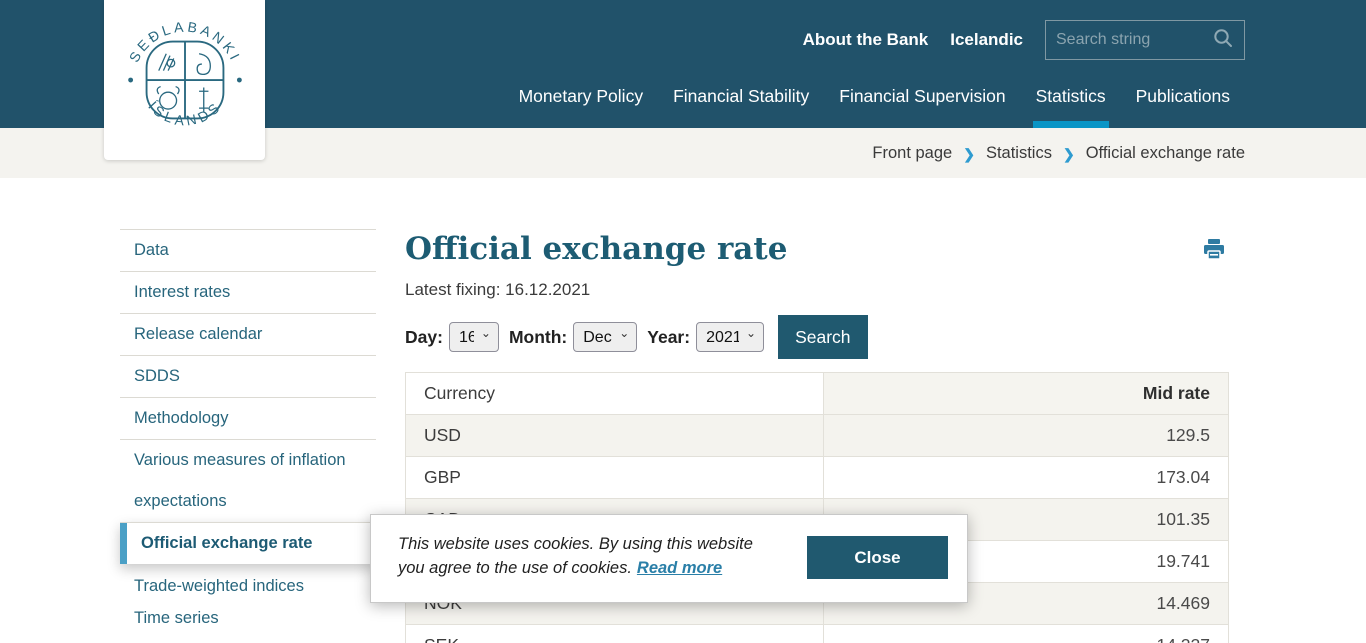 This screenshot has width=1366, height=643. I want to click on page-title: Official exchange rate, so click(596, 249).